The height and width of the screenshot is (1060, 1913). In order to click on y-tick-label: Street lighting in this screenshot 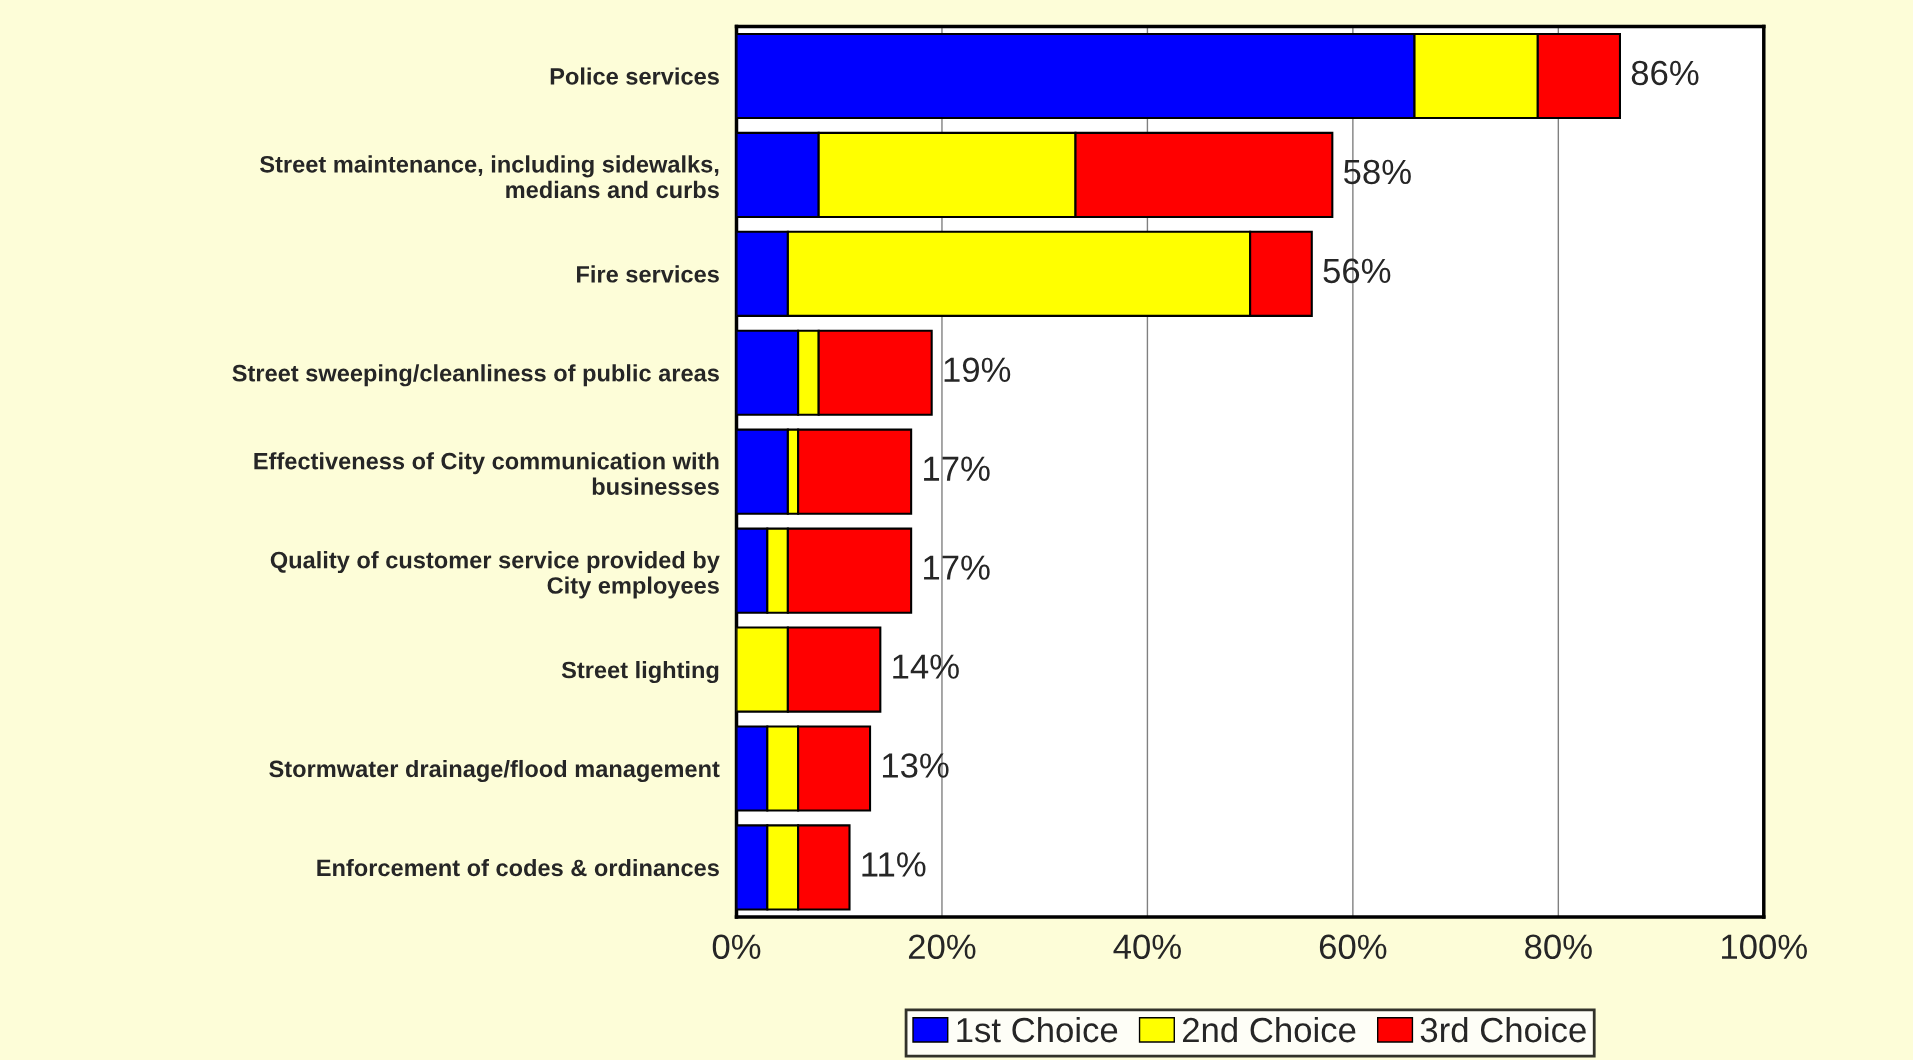, I will do `click(640, 672)`.